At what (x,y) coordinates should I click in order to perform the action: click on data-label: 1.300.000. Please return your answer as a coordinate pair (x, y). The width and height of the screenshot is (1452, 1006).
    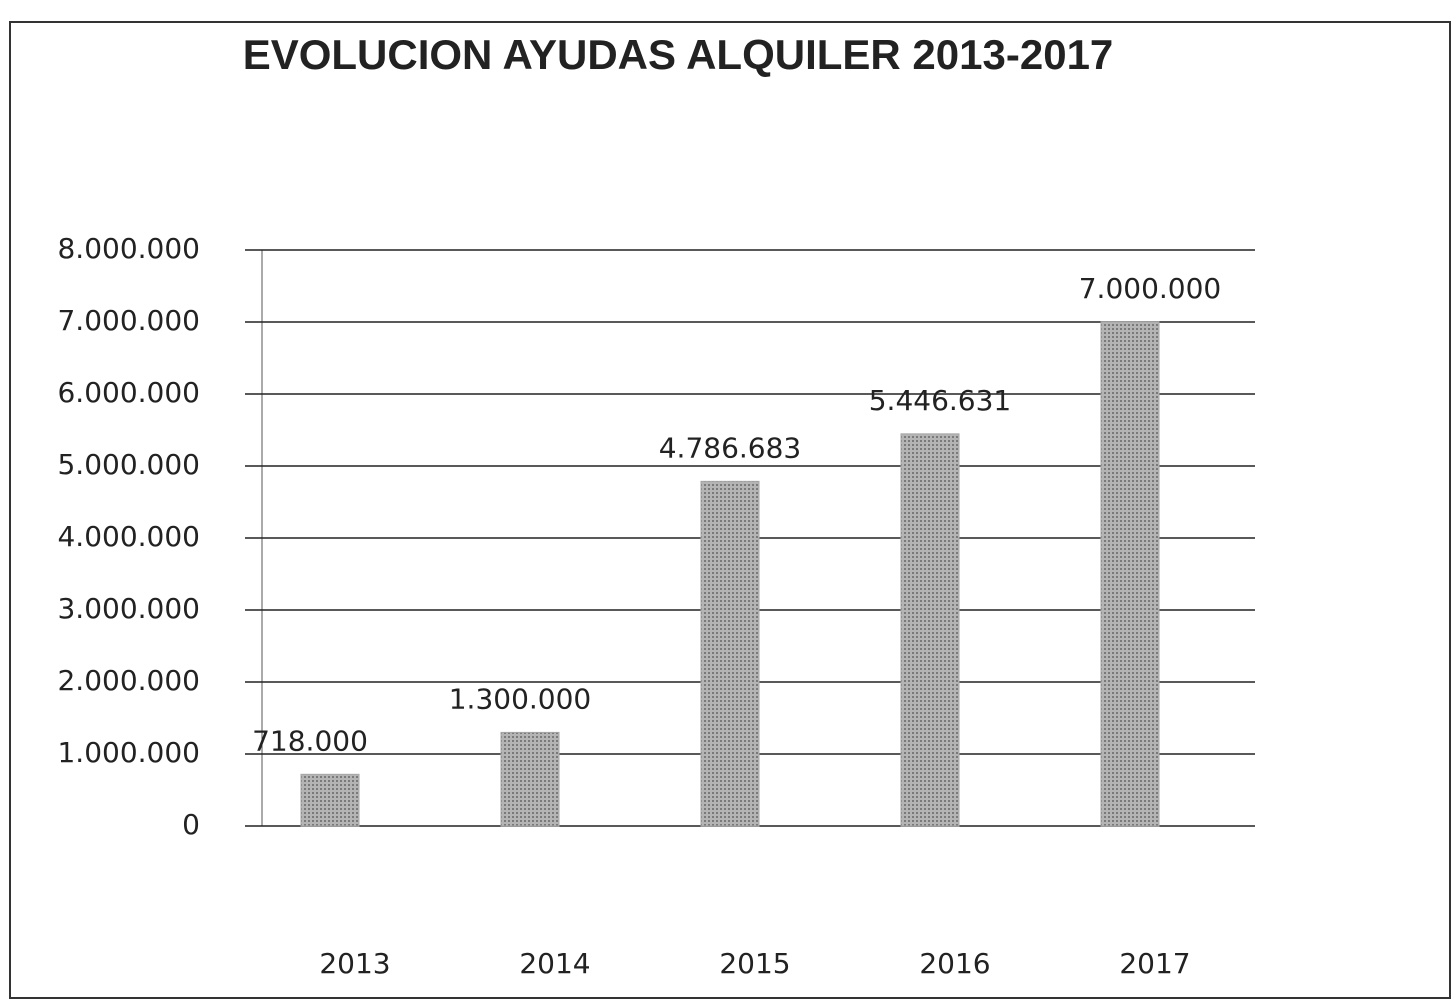
    Looking at the image, I should click on (520, 698).